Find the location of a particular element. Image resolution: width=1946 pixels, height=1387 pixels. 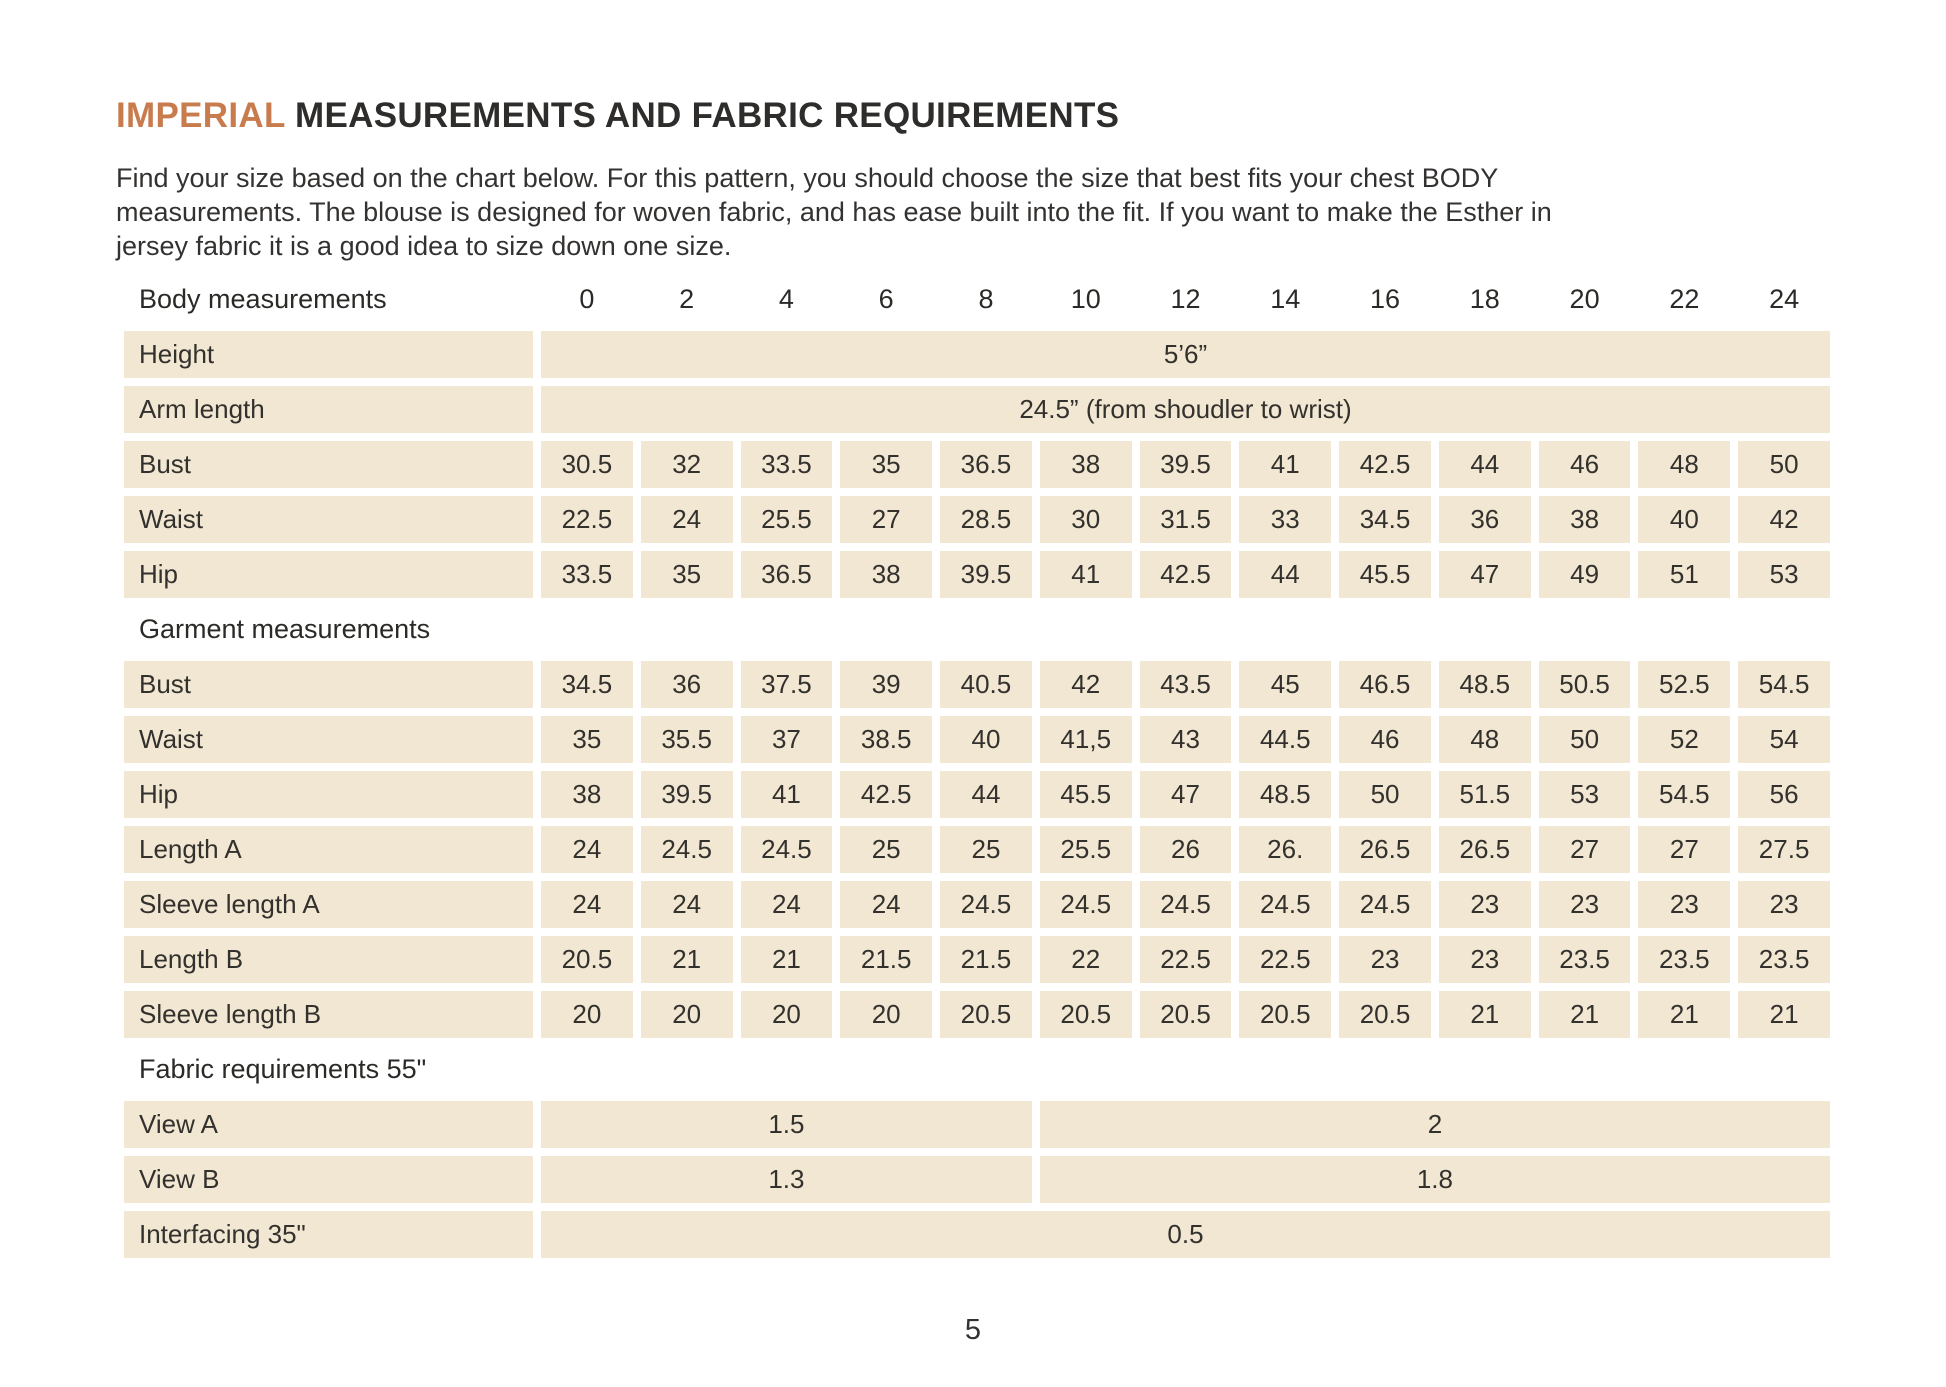

size-column-header: 0 is located at coordinates (587, 299).